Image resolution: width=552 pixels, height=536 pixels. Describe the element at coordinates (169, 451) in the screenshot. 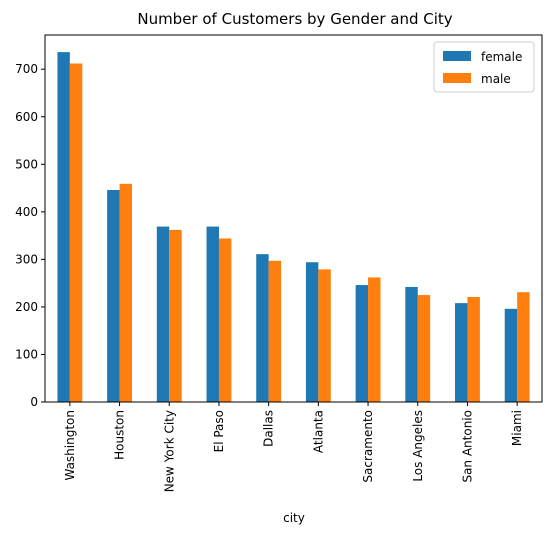

I see `x-tick-label-2: New York City` at that location.